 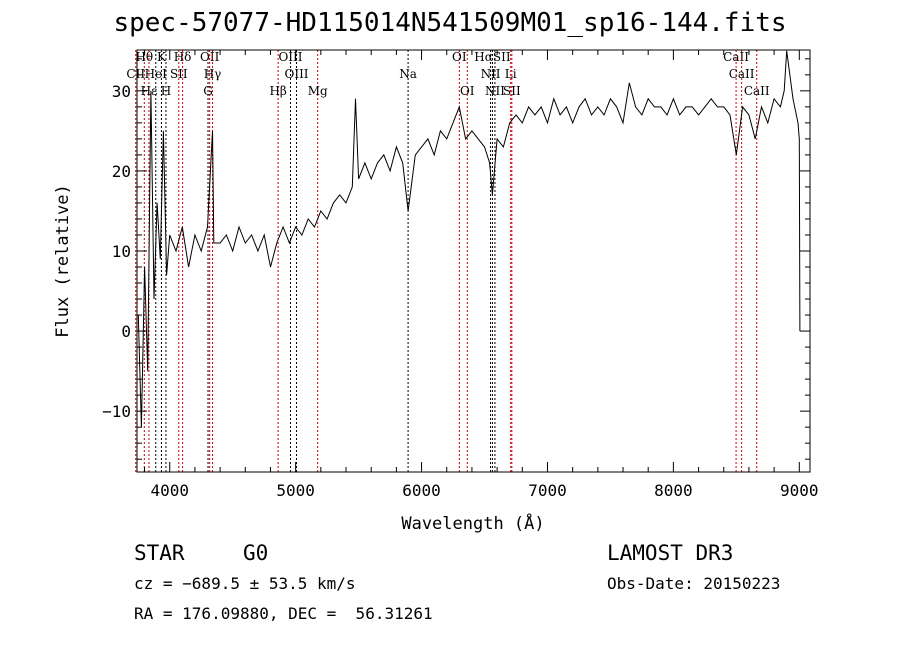 I want to click on spectral-line-label: G, so click(x=208, y=91).